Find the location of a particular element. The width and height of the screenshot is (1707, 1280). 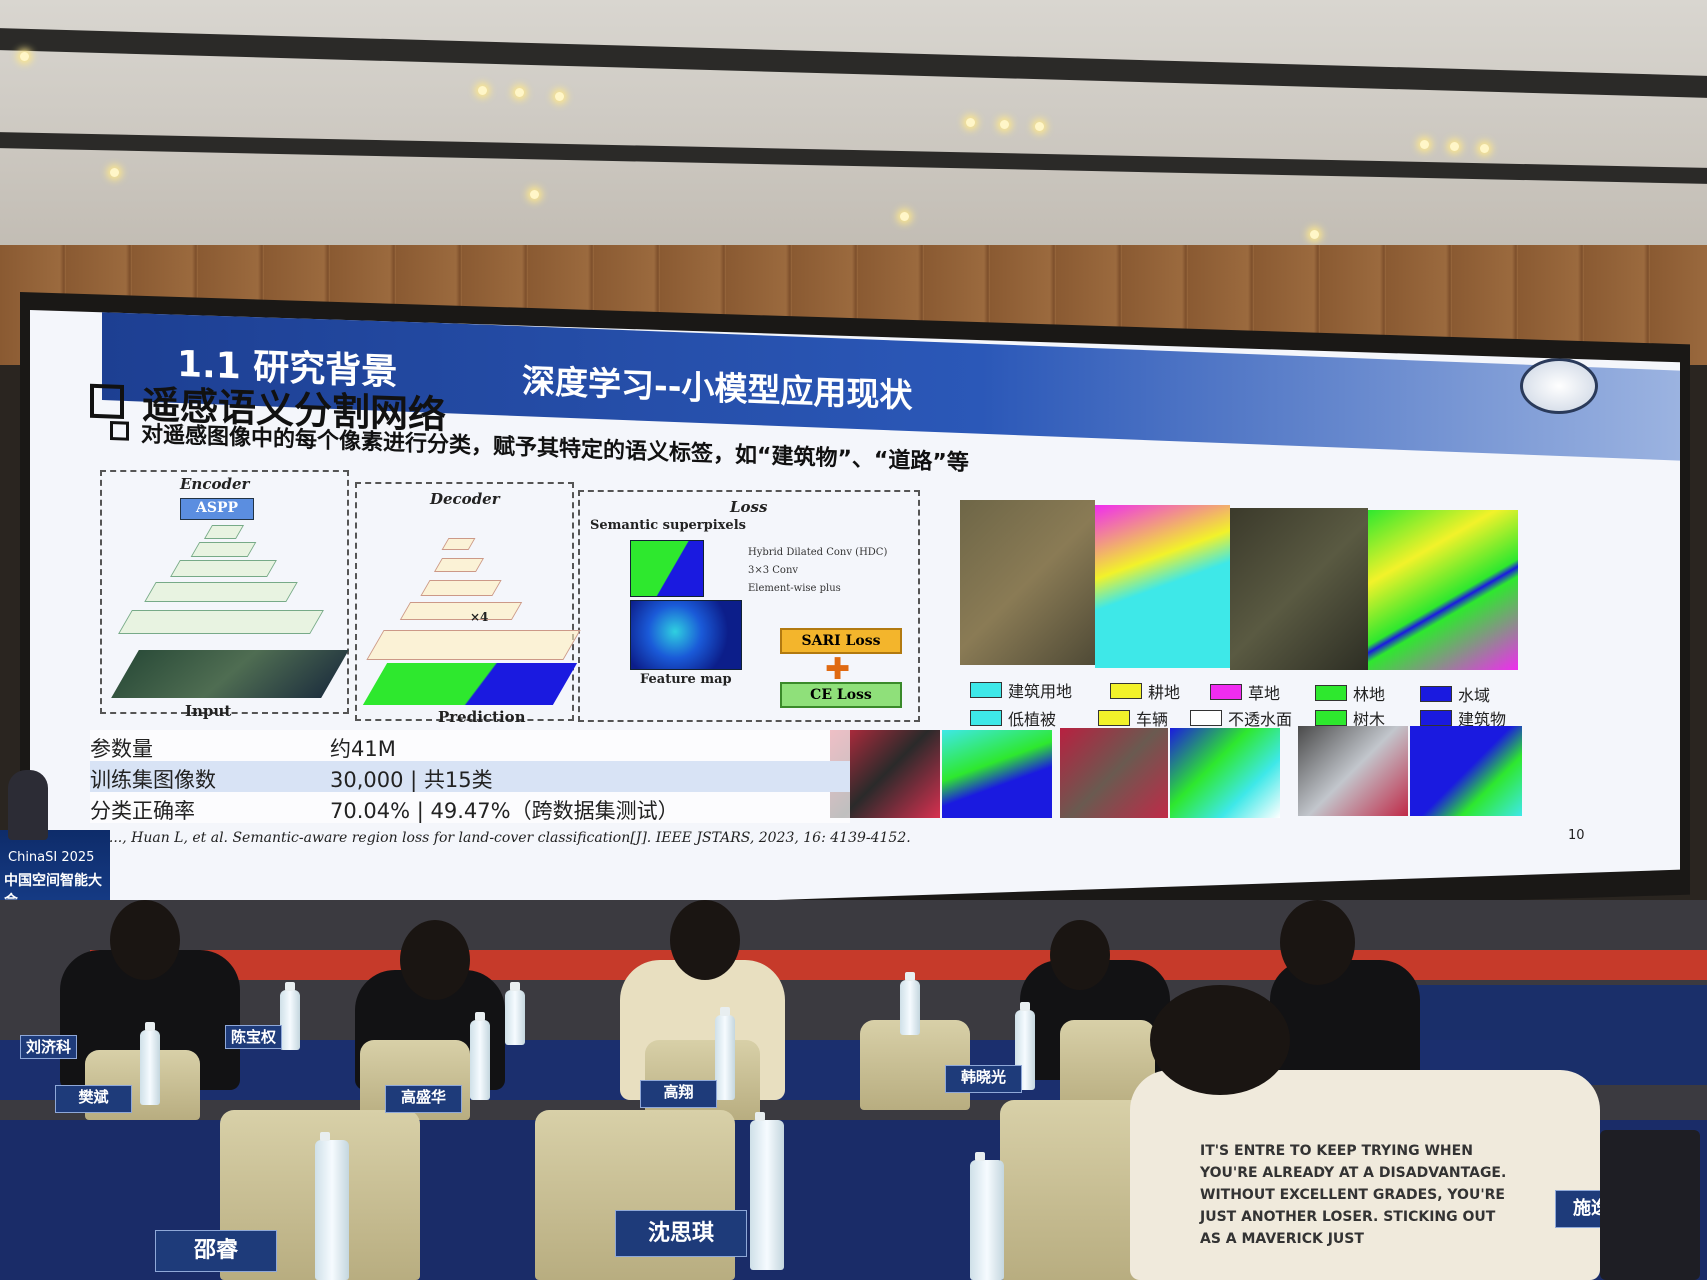

ceiling-beam is located at coordinates (853, 63).